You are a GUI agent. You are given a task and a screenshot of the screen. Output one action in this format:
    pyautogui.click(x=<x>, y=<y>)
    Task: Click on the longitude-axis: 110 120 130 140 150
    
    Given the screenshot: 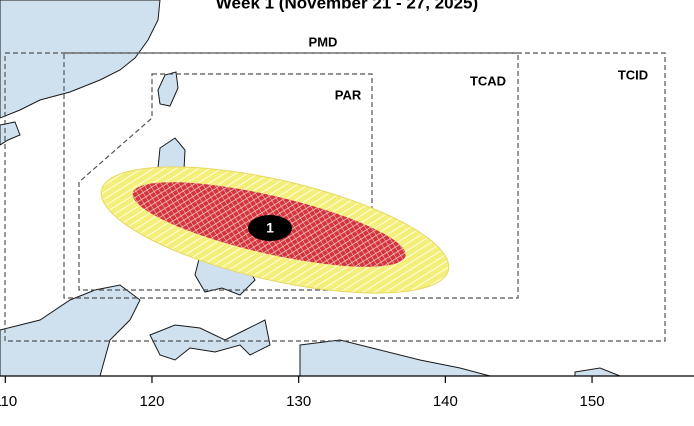 What is the action you would take?
    pyautogui.click(x=302, y=393)
    